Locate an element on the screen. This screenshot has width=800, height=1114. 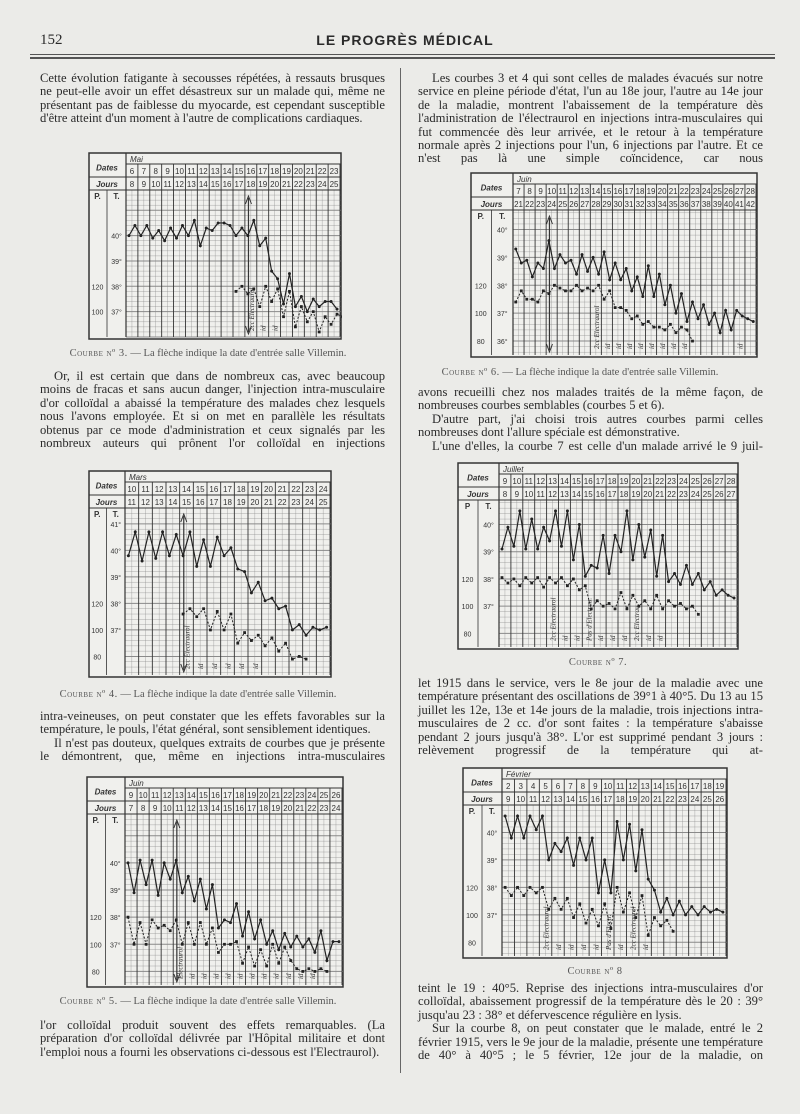
temperature-tick: 41° is located at coordinates (115, 525).